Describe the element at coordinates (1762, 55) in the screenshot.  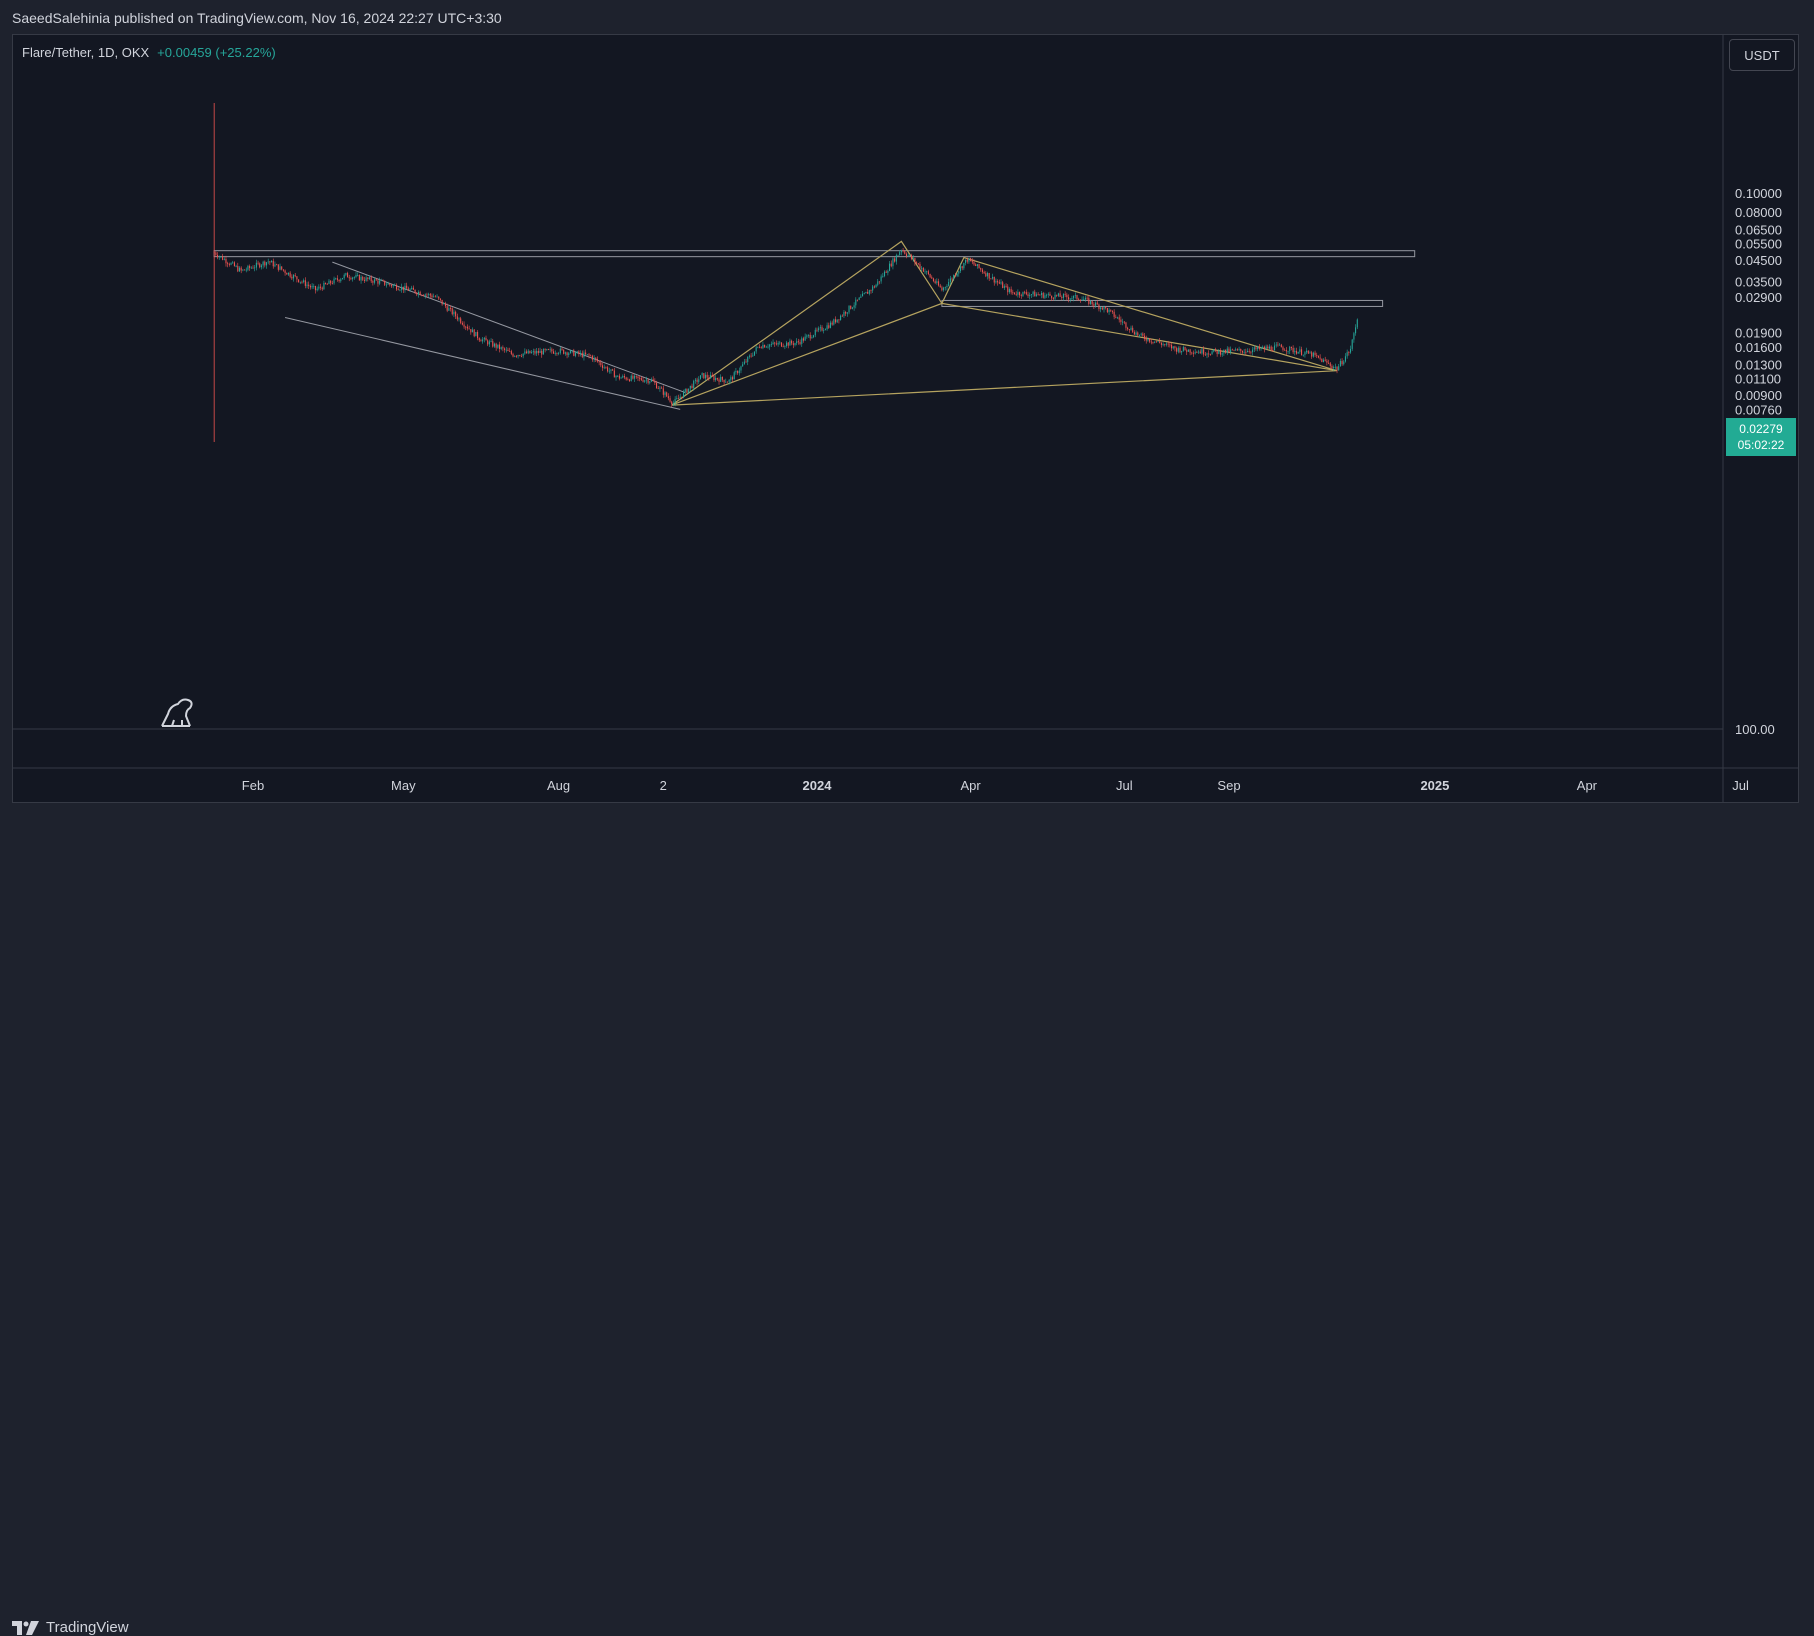
I see `currency-button: USDT` at that location.